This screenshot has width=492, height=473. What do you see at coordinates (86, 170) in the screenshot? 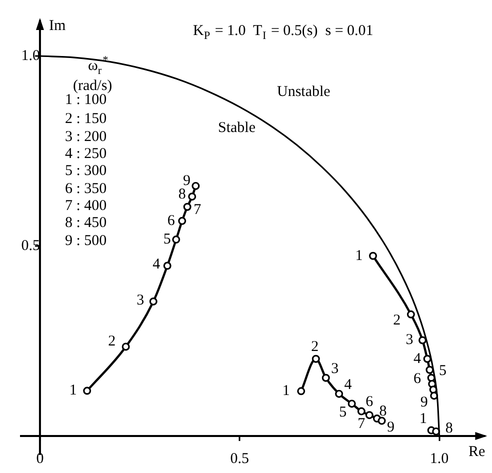
I see `annotation: 5 : 300` at bounding box center [86, 170].